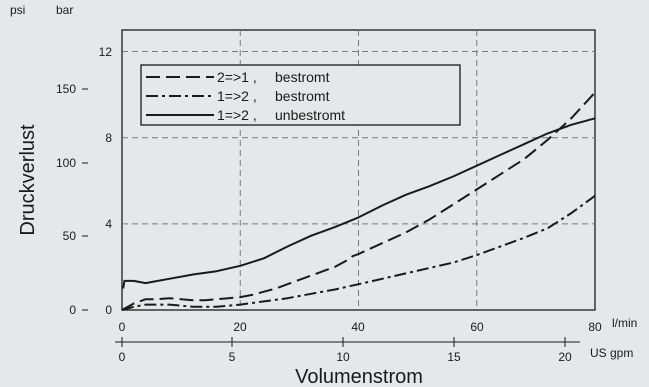  Describe the element at coordinates (611, 353) in the screenshot. I see `x-unit-gpm: US gpm` at that location.